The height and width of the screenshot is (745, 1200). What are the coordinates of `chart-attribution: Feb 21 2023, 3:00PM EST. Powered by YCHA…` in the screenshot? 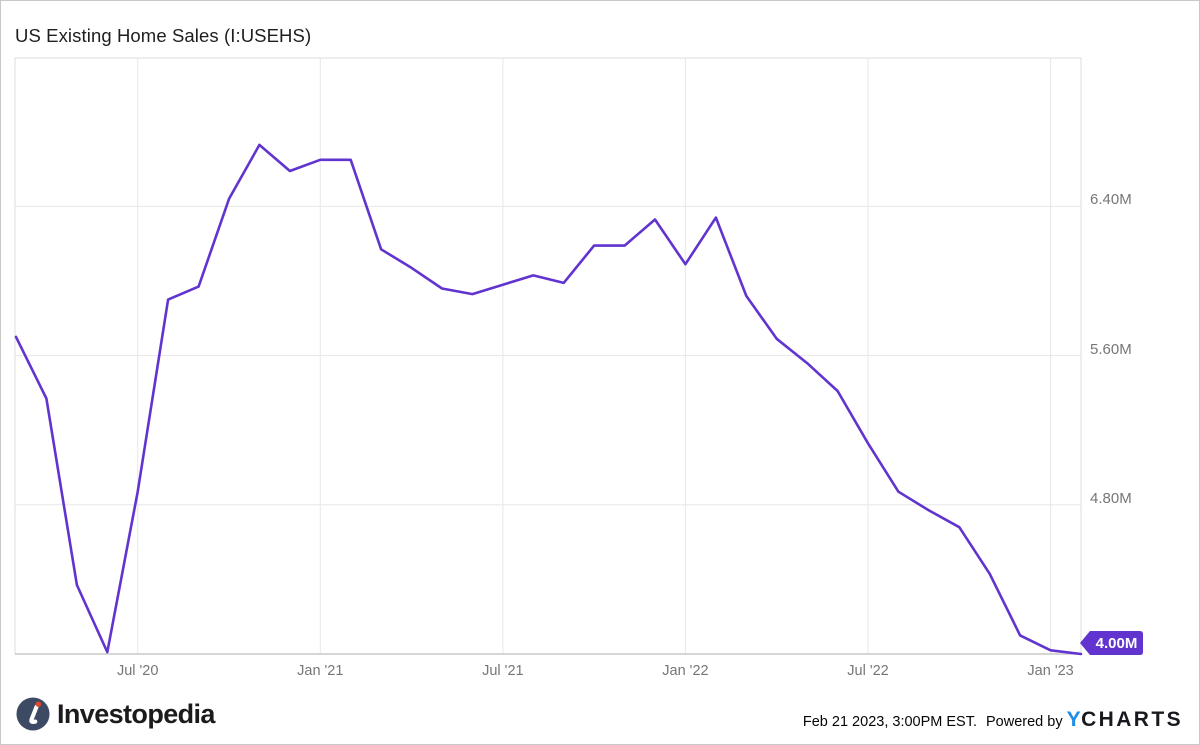 It's located at (993, 720).